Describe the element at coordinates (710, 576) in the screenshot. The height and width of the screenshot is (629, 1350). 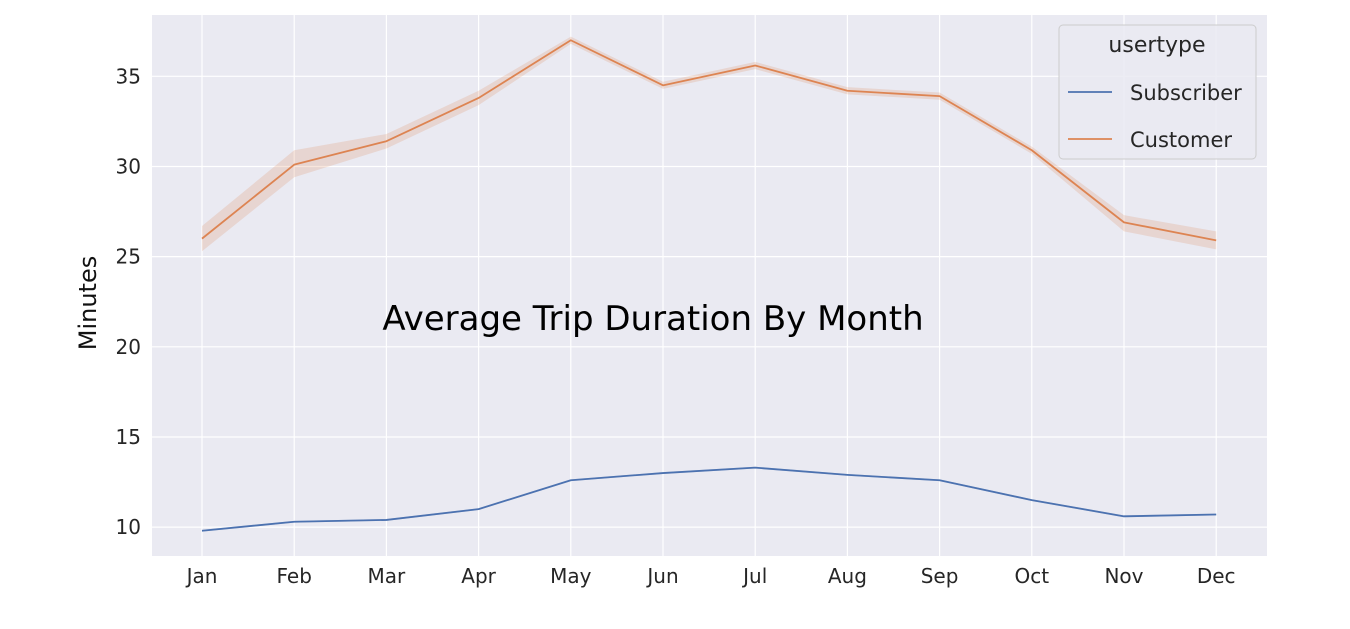
I see `x-axis-ticks: Jan Feb Mar Apr May Jun Jul Aug Sep Oct Nov Dec` at that location.